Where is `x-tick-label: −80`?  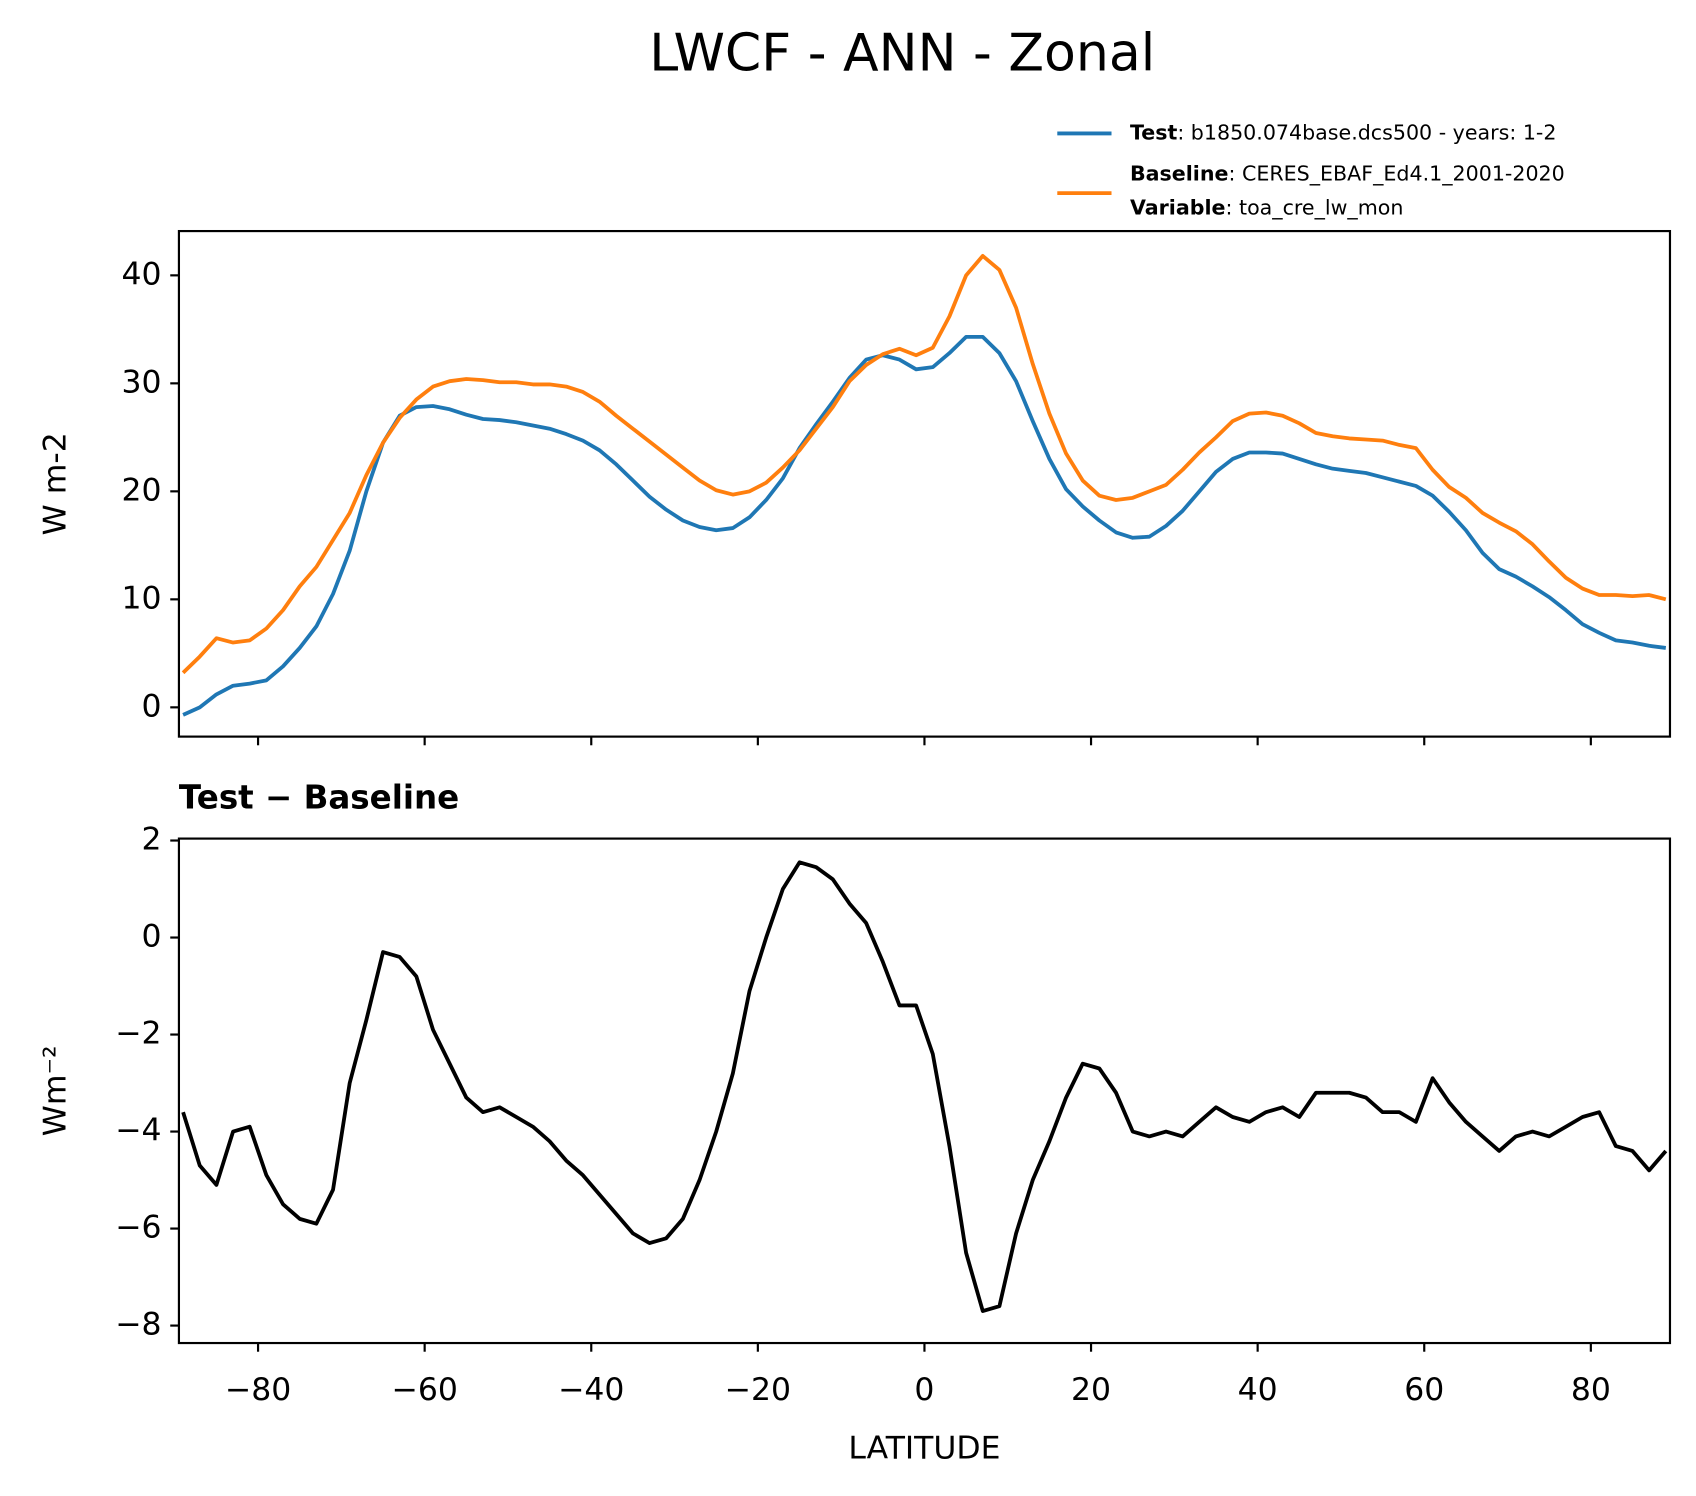 x-tick-label: −80 is located at coordinates (258, 1390).